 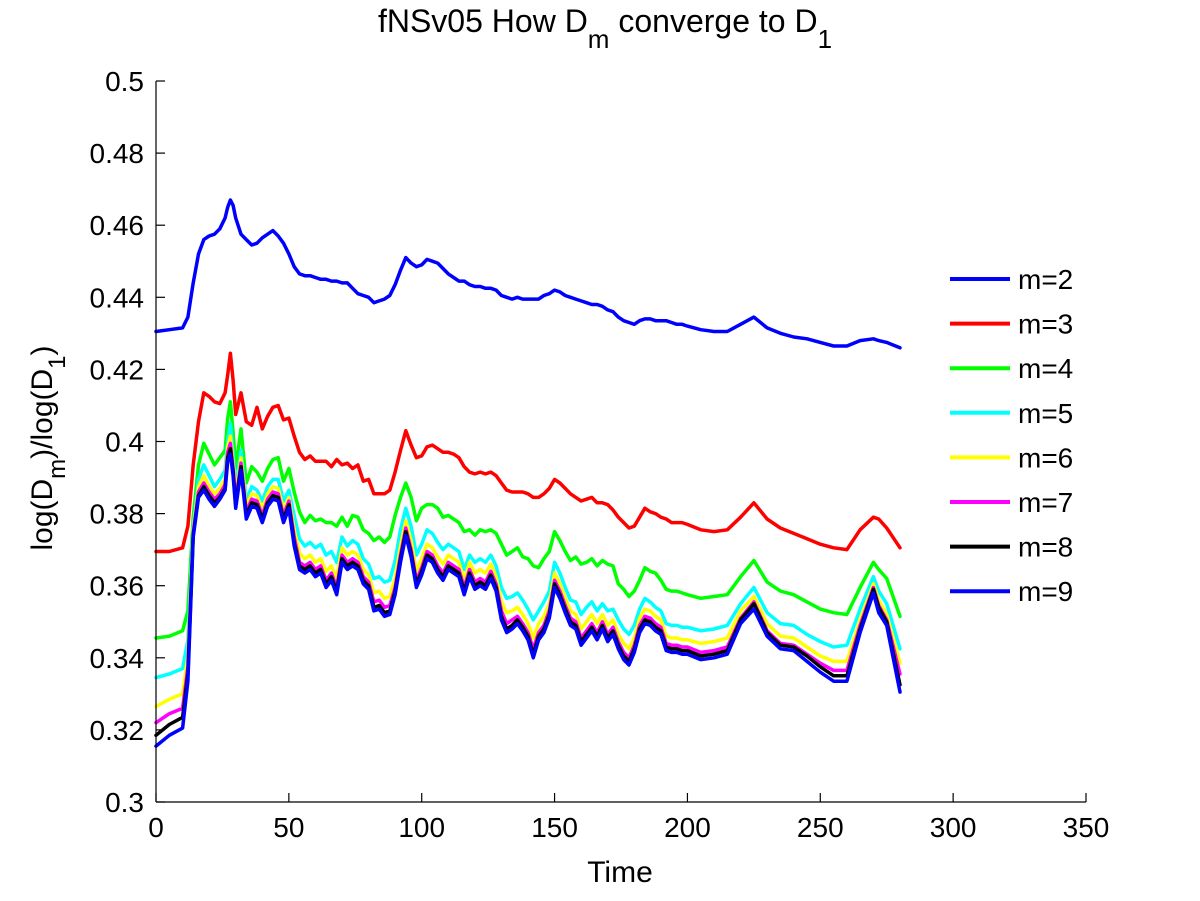 What do you see at coordinates (1045, 502) in the screenshot?
I see `legend-label: m=7` at bounding box center [1045, 502].